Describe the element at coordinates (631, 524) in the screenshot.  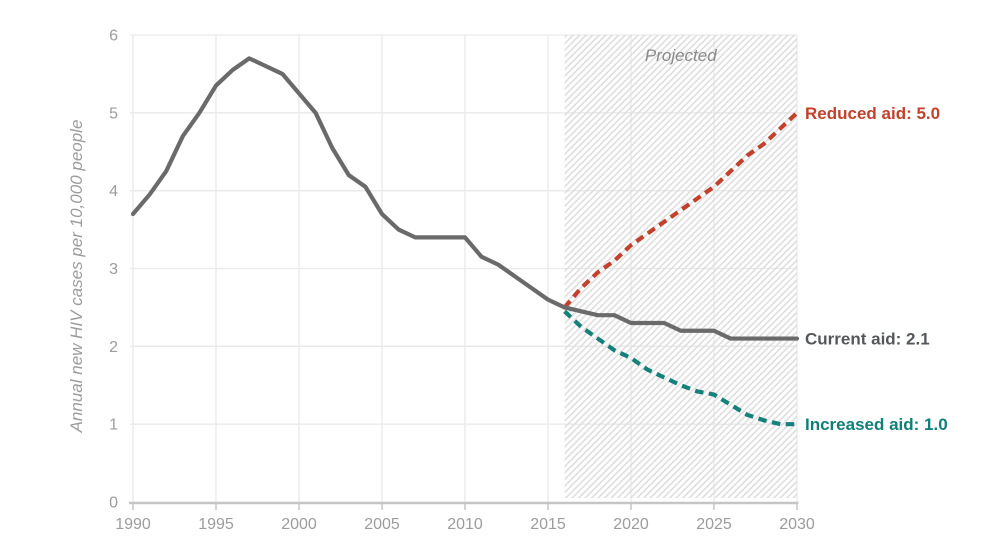
I see `x-tick-label: 2020` at that location.